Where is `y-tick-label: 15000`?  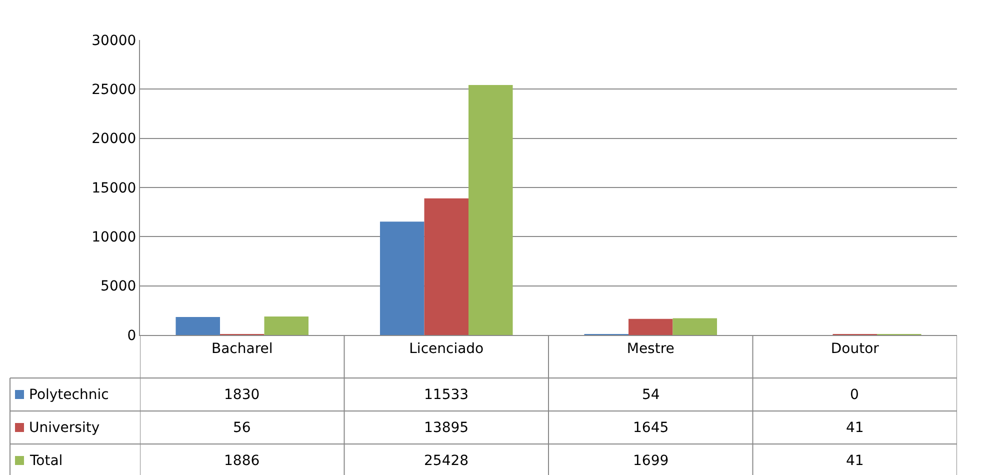 y-tick-label: 15000 is located at coordinates (114, 188).